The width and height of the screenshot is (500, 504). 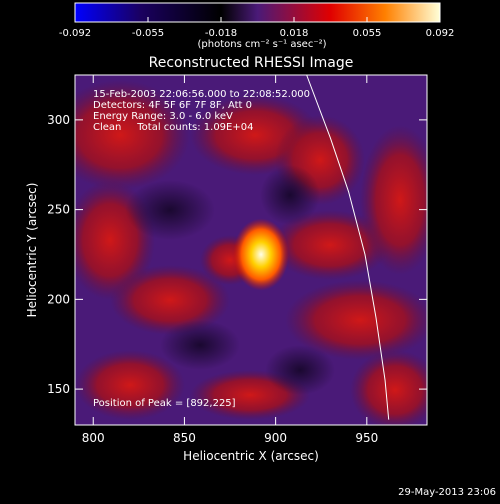 I want to click on x-axis-label: Heliocentric X (arcsec), so click(x=251, y=456).